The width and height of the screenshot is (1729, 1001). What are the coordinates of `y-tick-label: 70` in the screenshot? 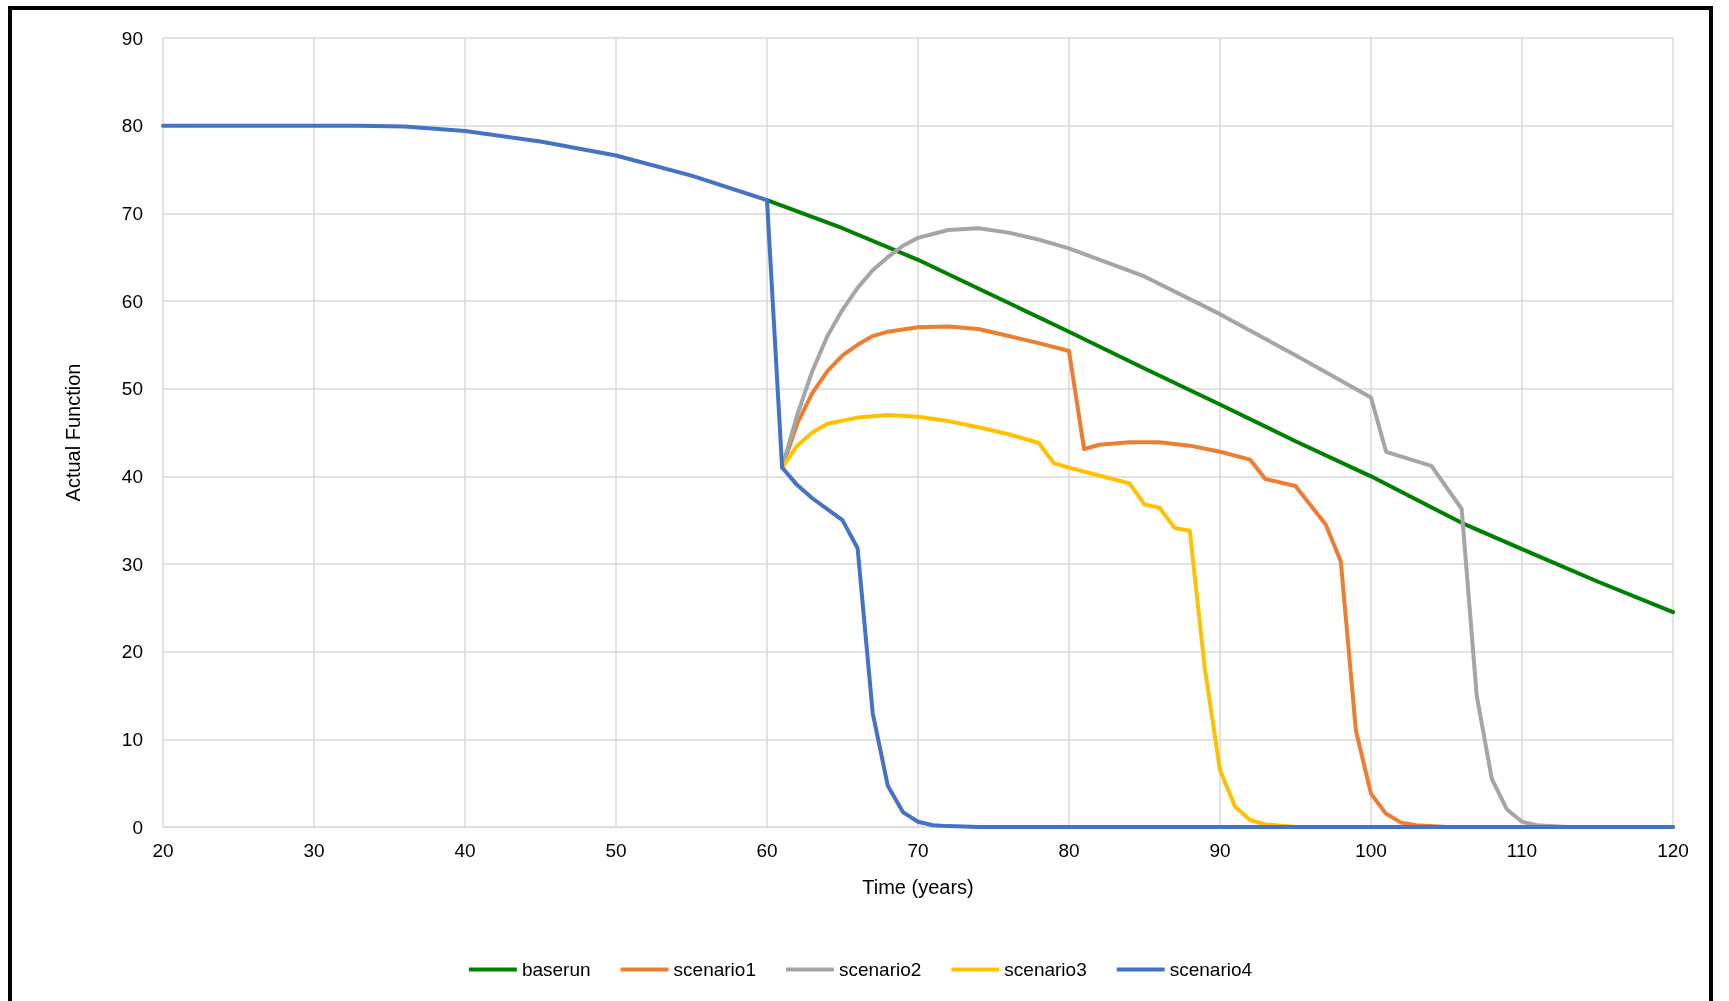 It's located at (132, 213).